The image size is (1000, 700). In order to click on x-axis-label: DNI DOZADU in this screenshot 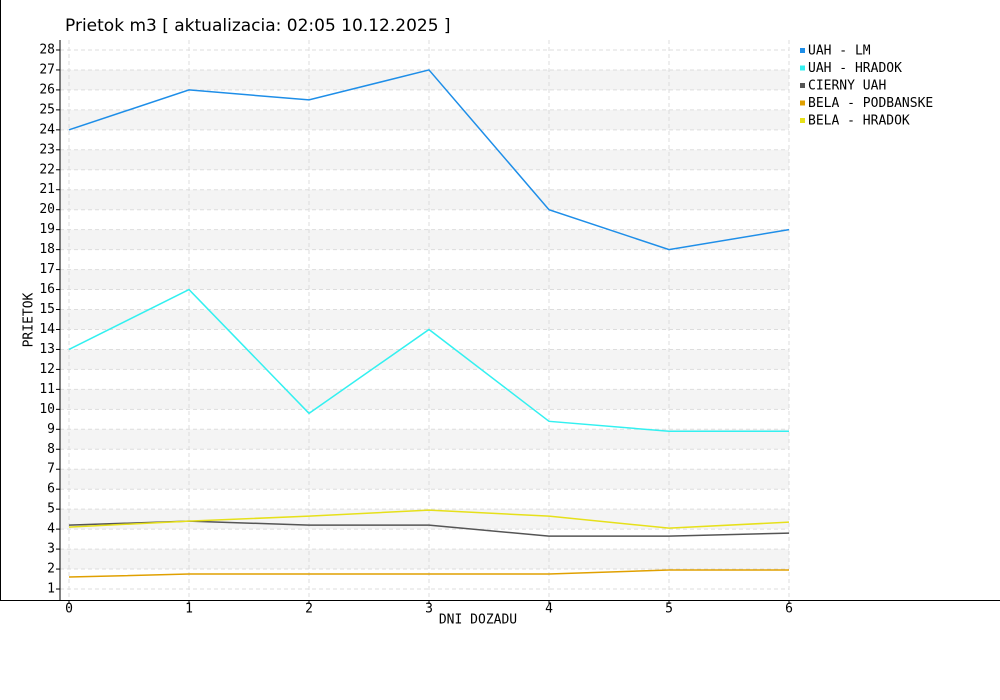, I will do `click(478, 620)`.